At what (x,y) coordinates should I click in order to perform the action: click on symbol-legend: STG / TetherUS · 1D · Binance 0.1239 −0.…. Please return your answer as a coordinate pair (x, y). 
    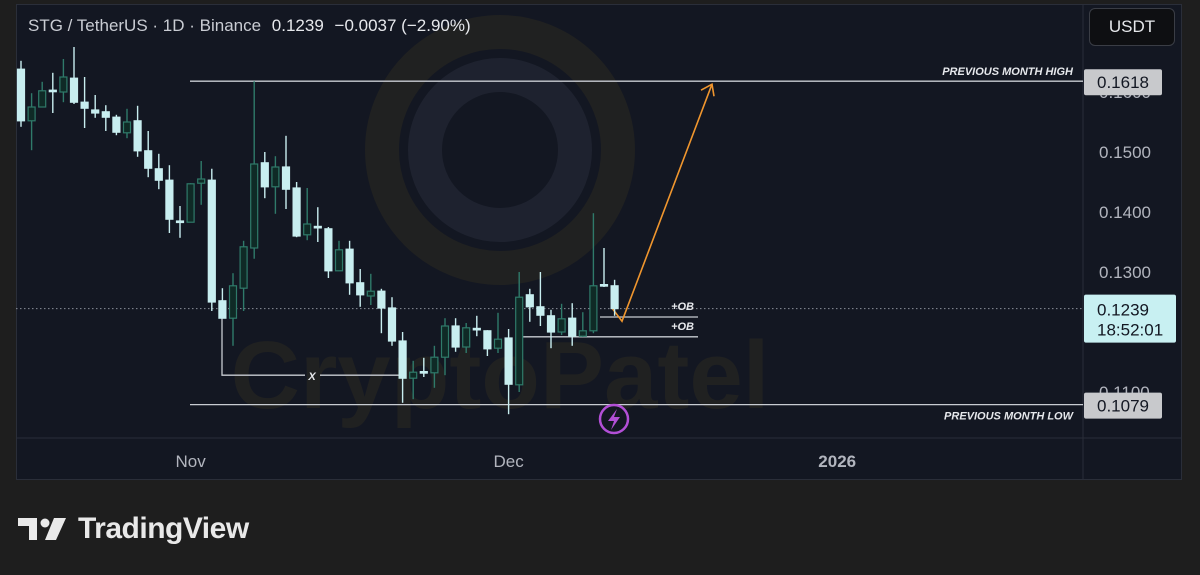
    Looking at the image, I should click on (249, 26).